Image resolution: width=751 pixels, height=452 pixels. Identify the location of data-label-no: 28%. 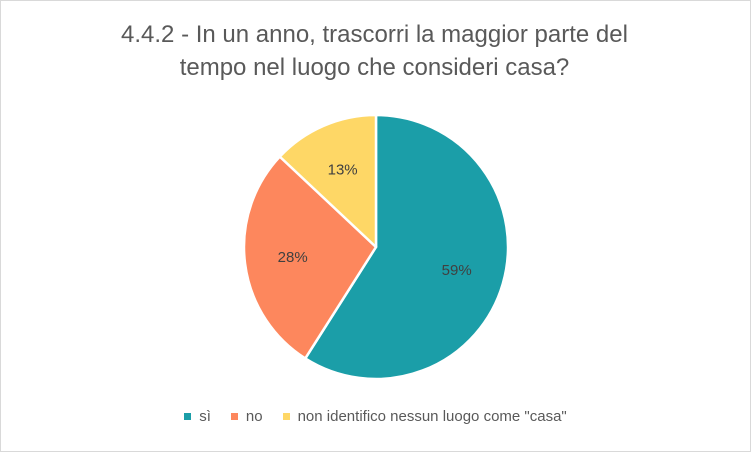
(293, 257).